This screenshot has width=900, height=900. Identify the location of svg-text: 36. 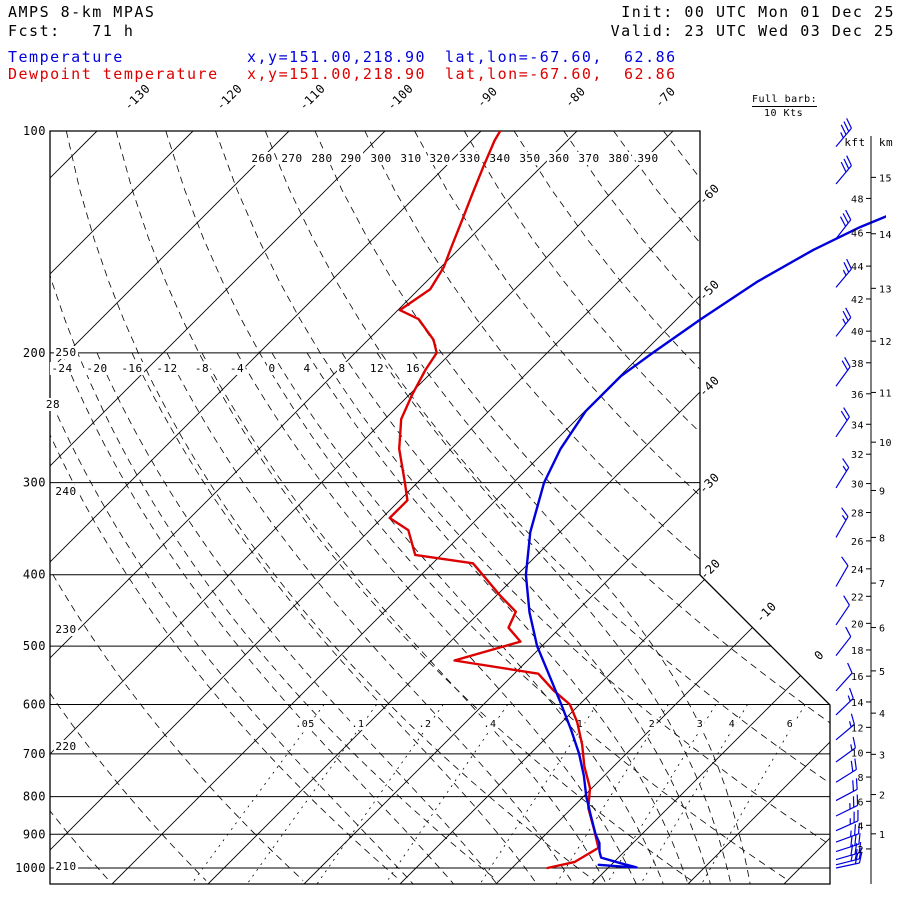
(857, 395).